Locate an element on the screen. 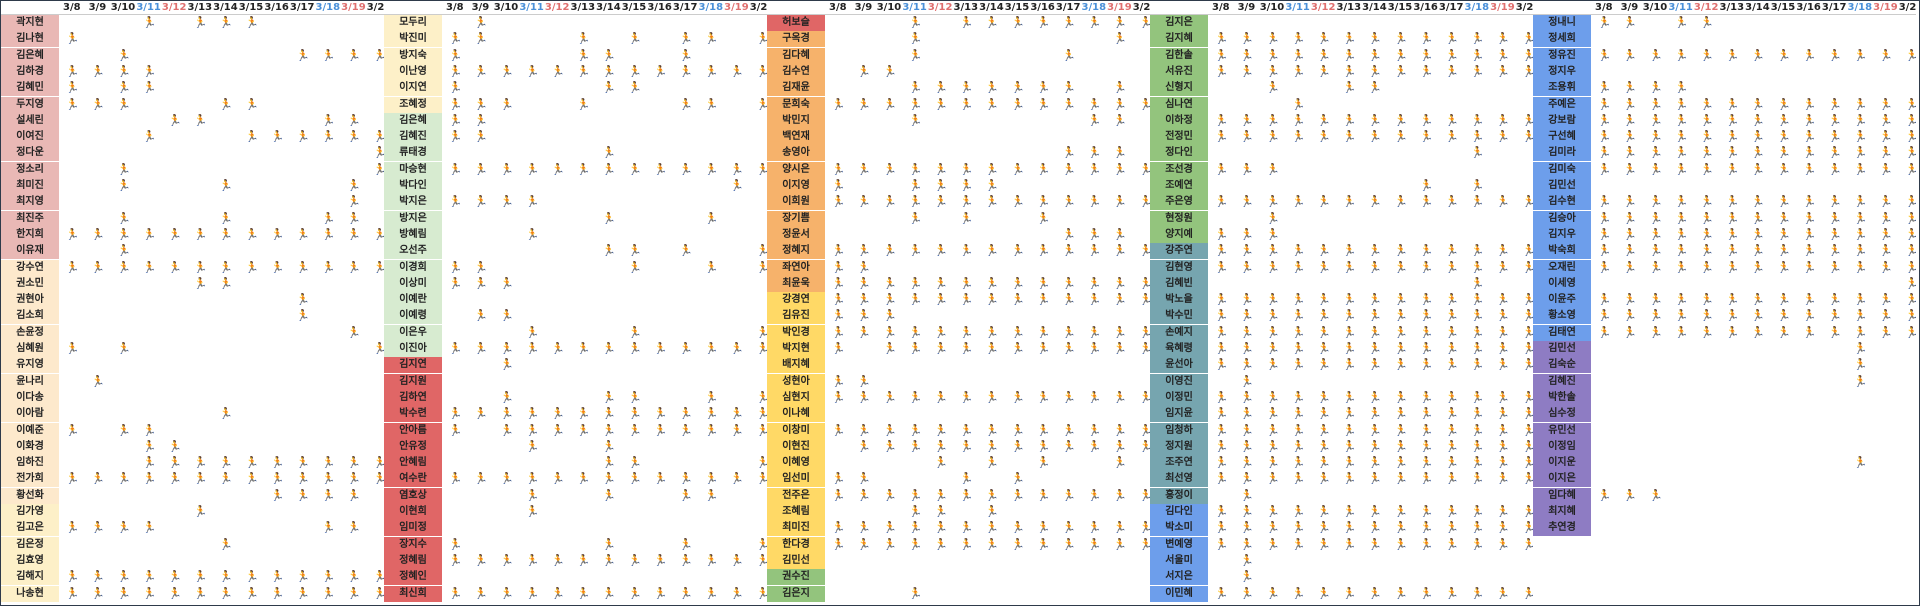 This screenshot has width=1920, height=606. member-row: 여수란🏃🏃🏃🏃🏃🏃🏃🏃🏃🏃🏃🏃🏃 is located at coordinates (575, 479).